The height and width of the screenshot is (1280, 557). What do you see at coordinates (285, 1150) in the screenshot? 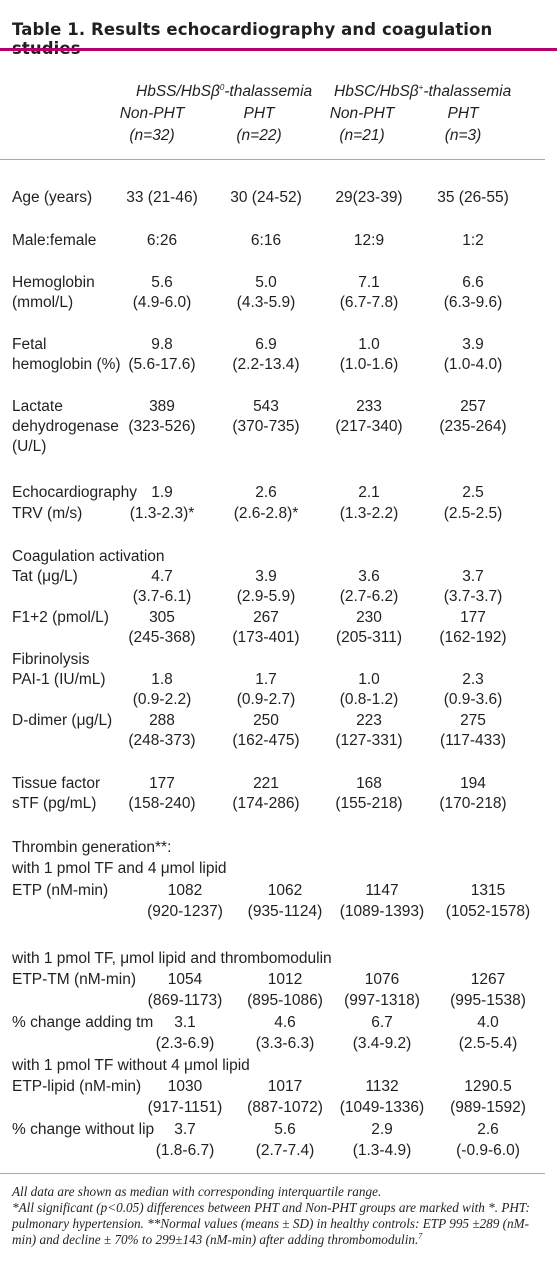
I see `cell: (2.7-7.4)` at bounding box center [285, 1150].